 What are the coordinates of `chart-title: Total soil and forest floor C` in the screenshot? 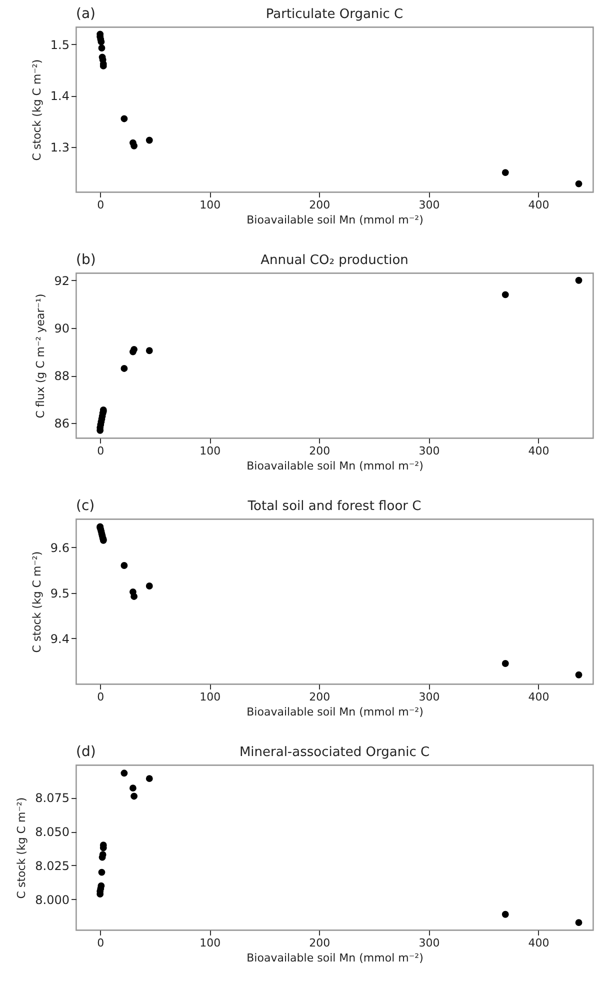 It's located at (334, 506).